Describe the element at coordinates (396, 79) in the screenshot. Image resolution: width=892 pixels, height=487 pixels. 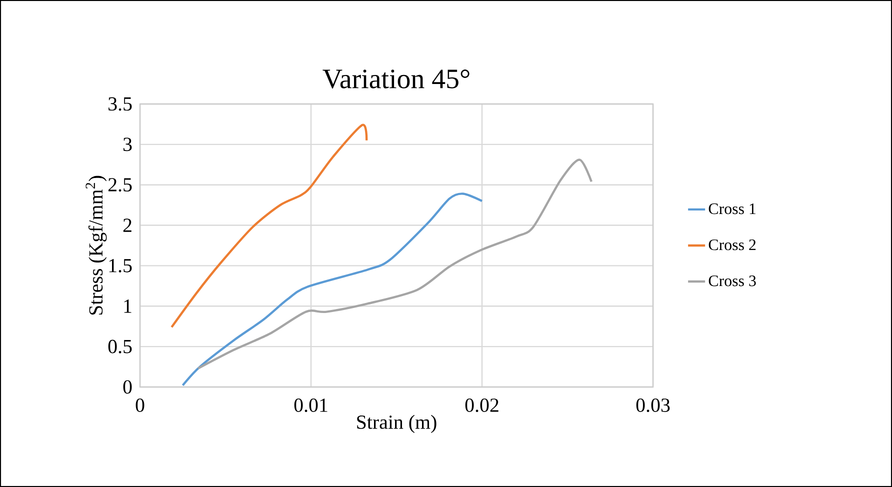
I see `chart-title: Variation 45°` at that location.